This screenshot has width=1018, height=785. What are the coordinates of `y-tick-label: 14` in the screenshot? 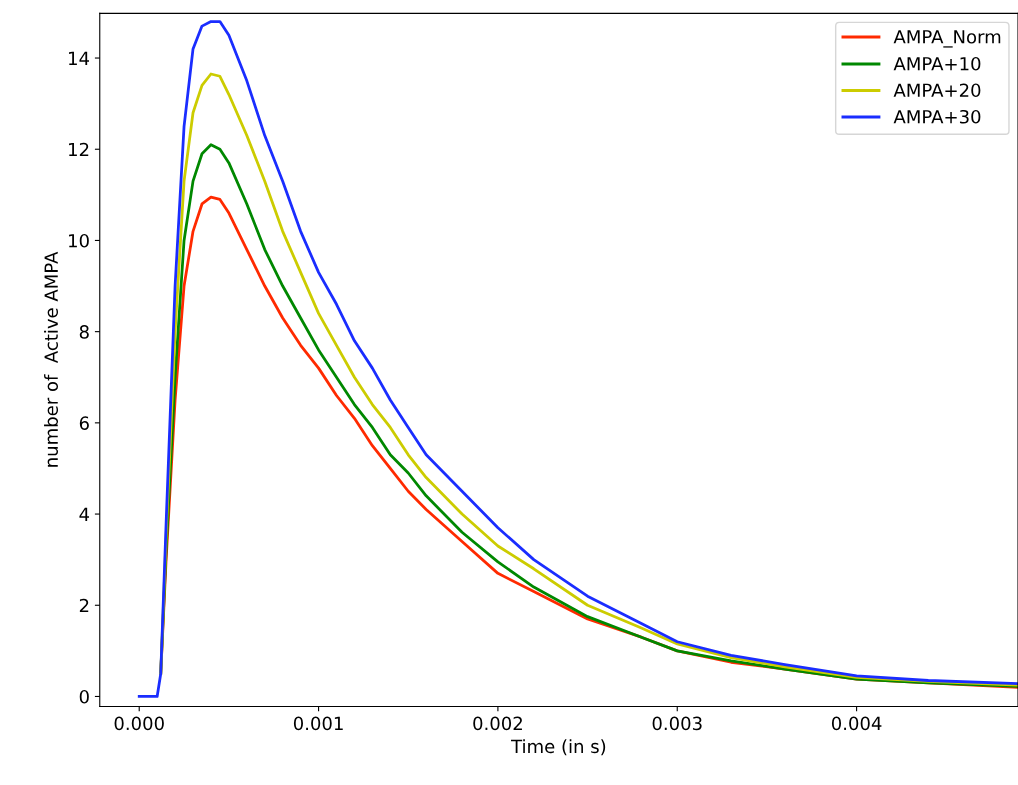 It's located at (79, 58).